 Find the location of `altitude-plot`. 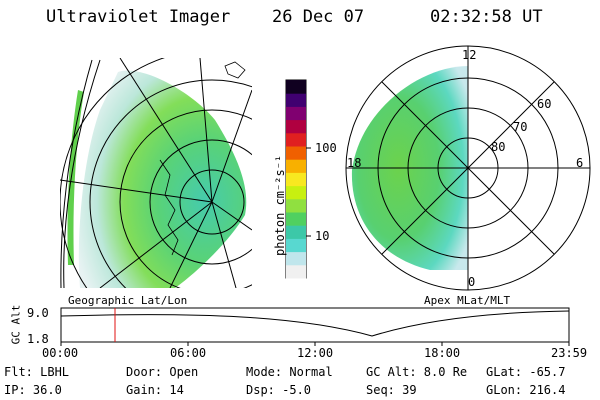

altitude-plot is located at coordinates (315, 326).